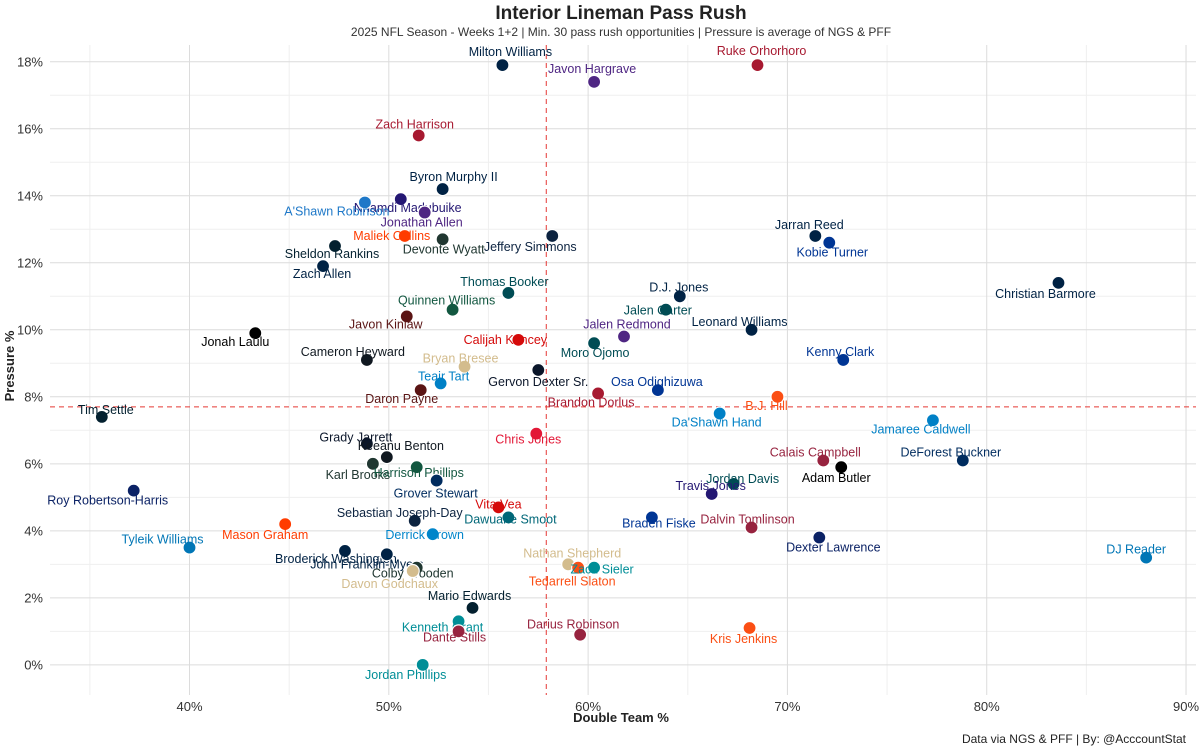 This screenshot has height=750, width=1200. What do you see at coordinates (440, 383) in the screenshot?
I see `team-logo-marker: Chargers` at bounding box center [440, 383].